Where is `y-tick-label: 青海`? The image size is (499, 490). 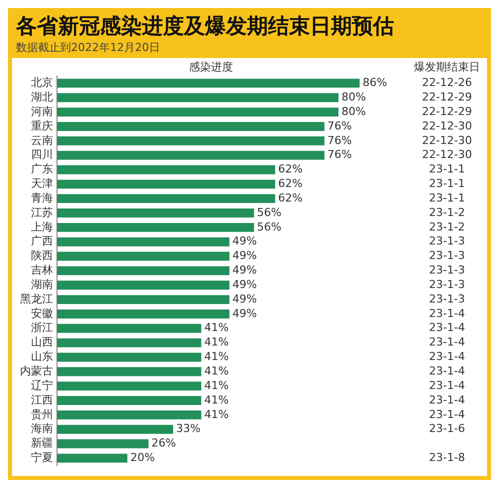
y-tick-label: 青海 is located at coordinates (42, 197).